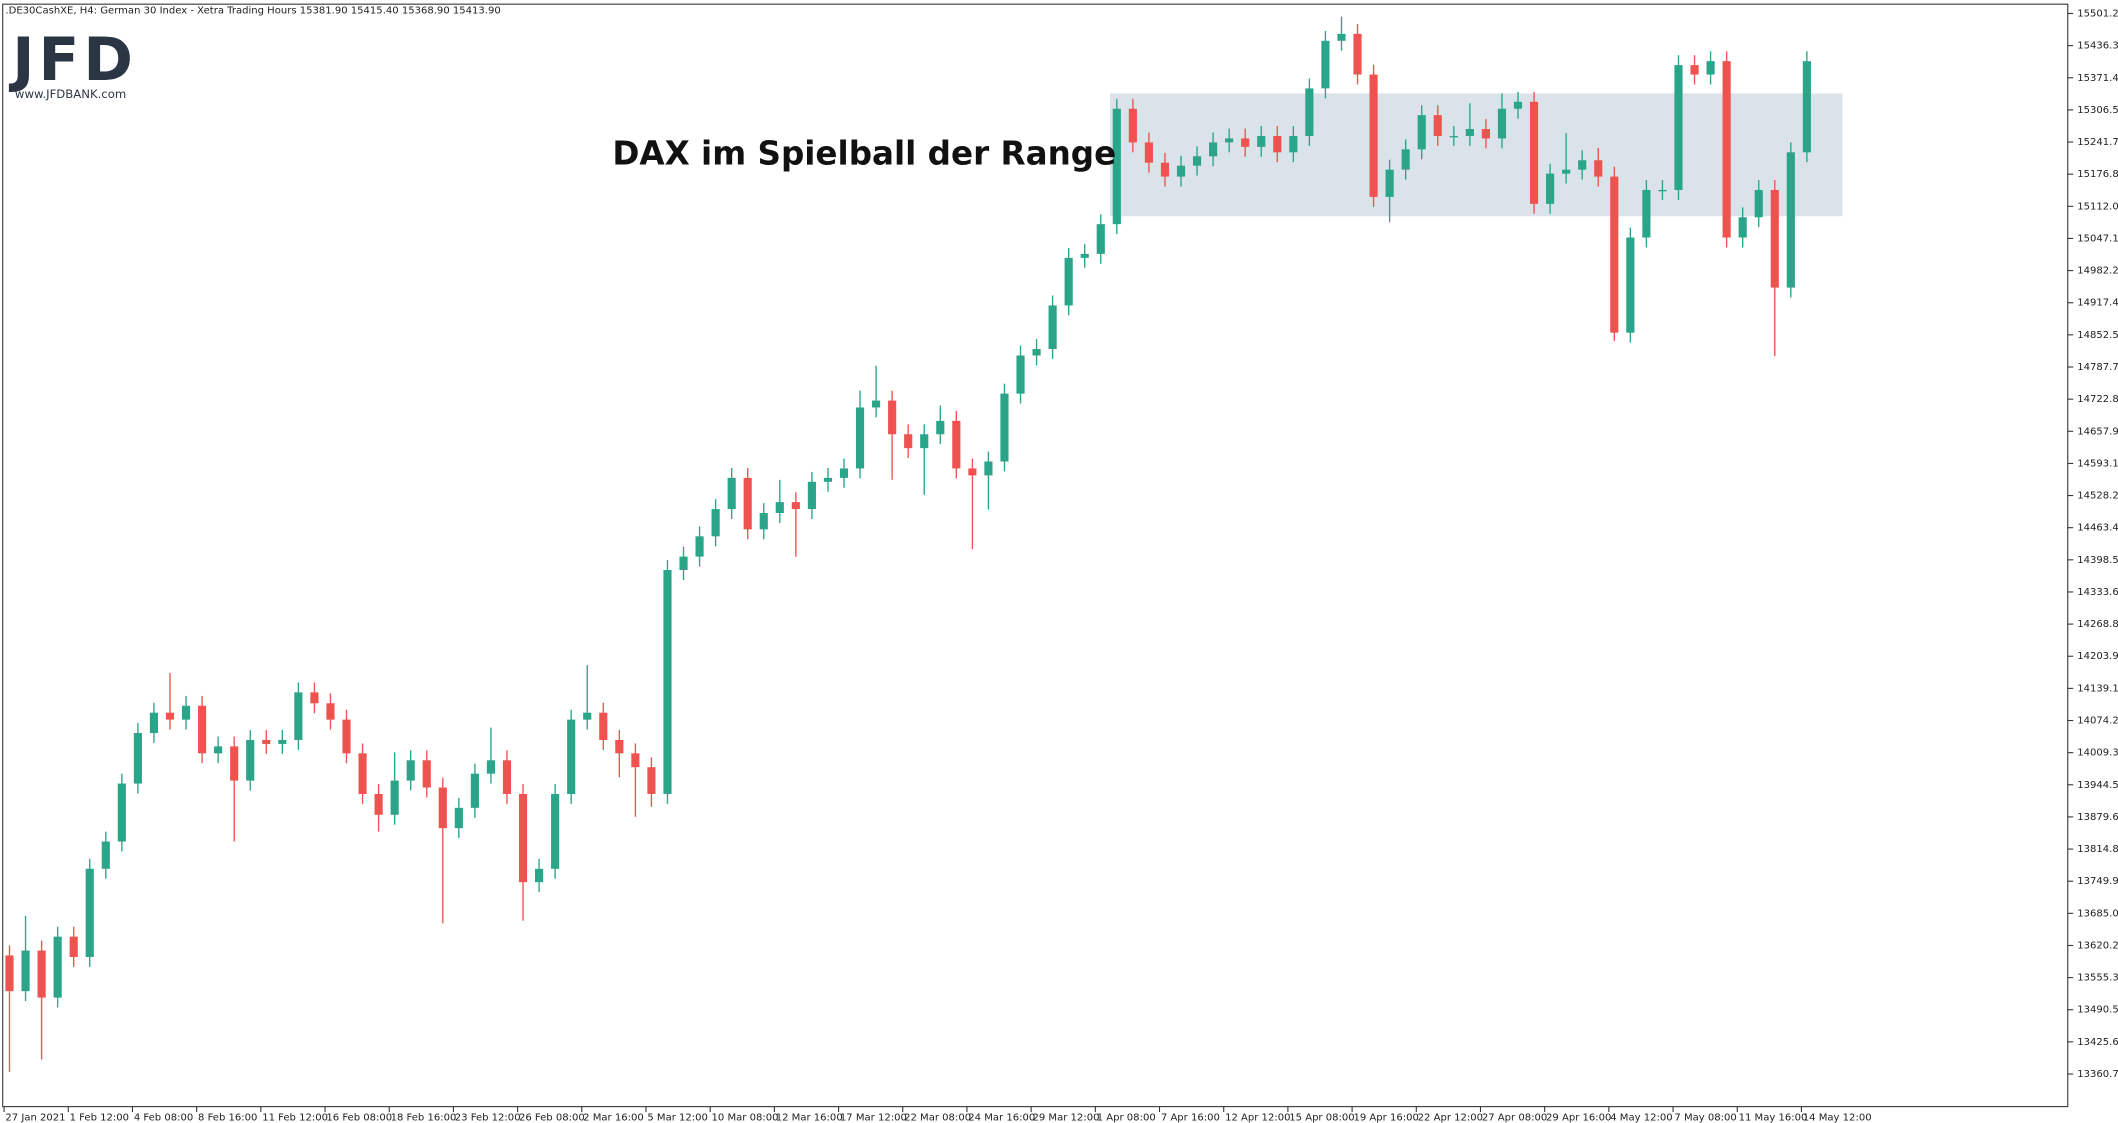  I want to click on x-tick-label: 4 May 12:00, so click(1641, 1117).